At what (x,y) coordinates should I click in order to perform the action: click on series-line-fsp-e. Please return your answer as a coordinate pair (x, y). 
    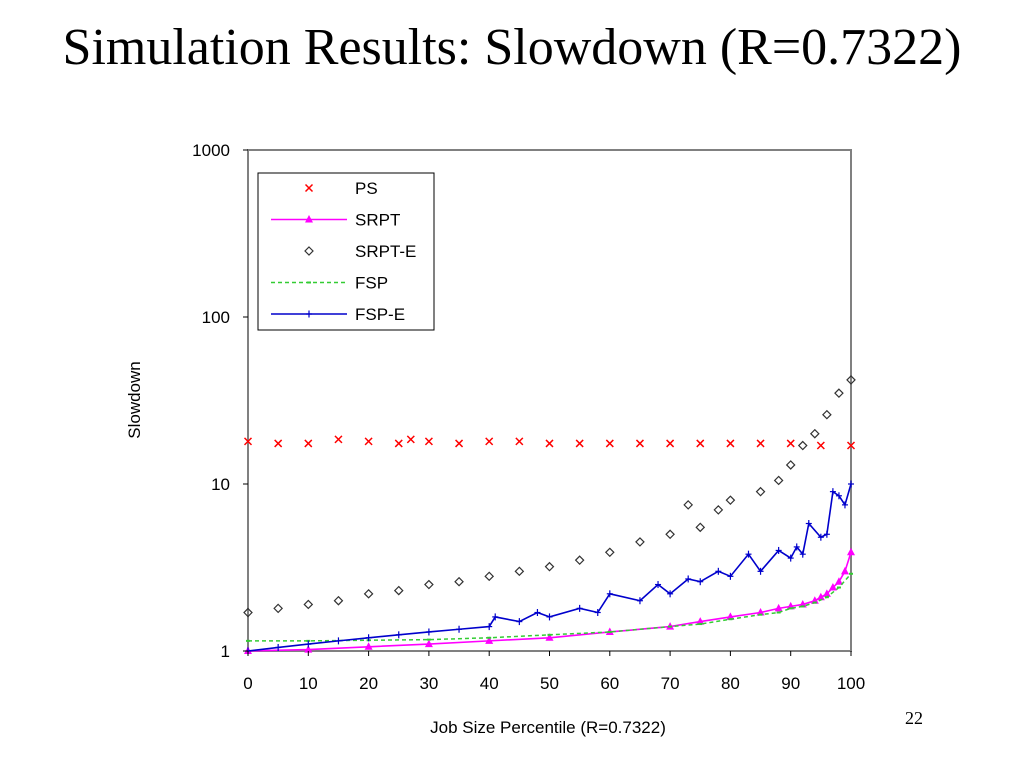
    Looking at the image, I should click on (549, 567).